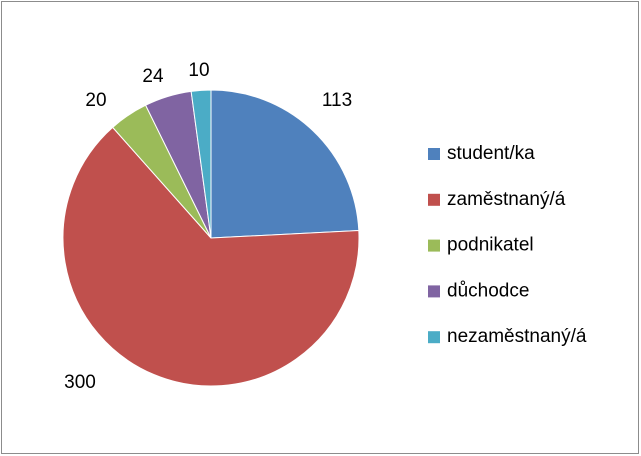  What do you see at coordinates (506, 199) in the screenshot?
I see `legend-label: zaměstnaný/á` at bounding box center [506, 199].